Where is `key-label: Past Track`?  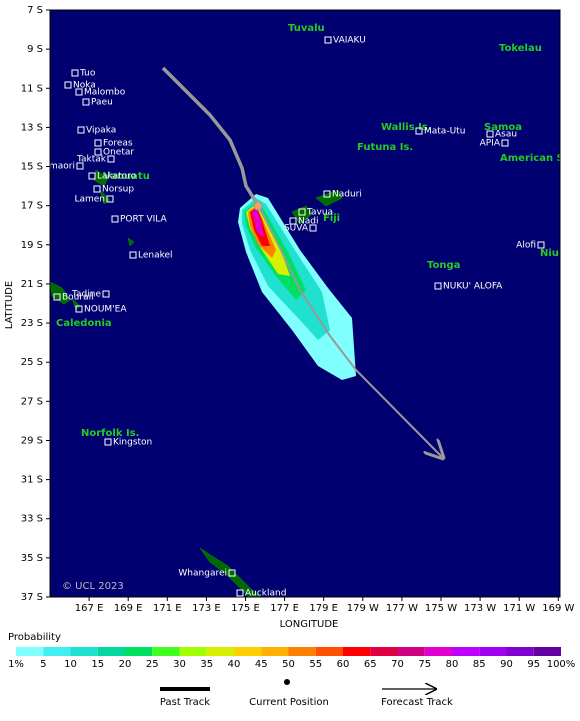
key-label: Past Track is located at coordinates (185, 702).